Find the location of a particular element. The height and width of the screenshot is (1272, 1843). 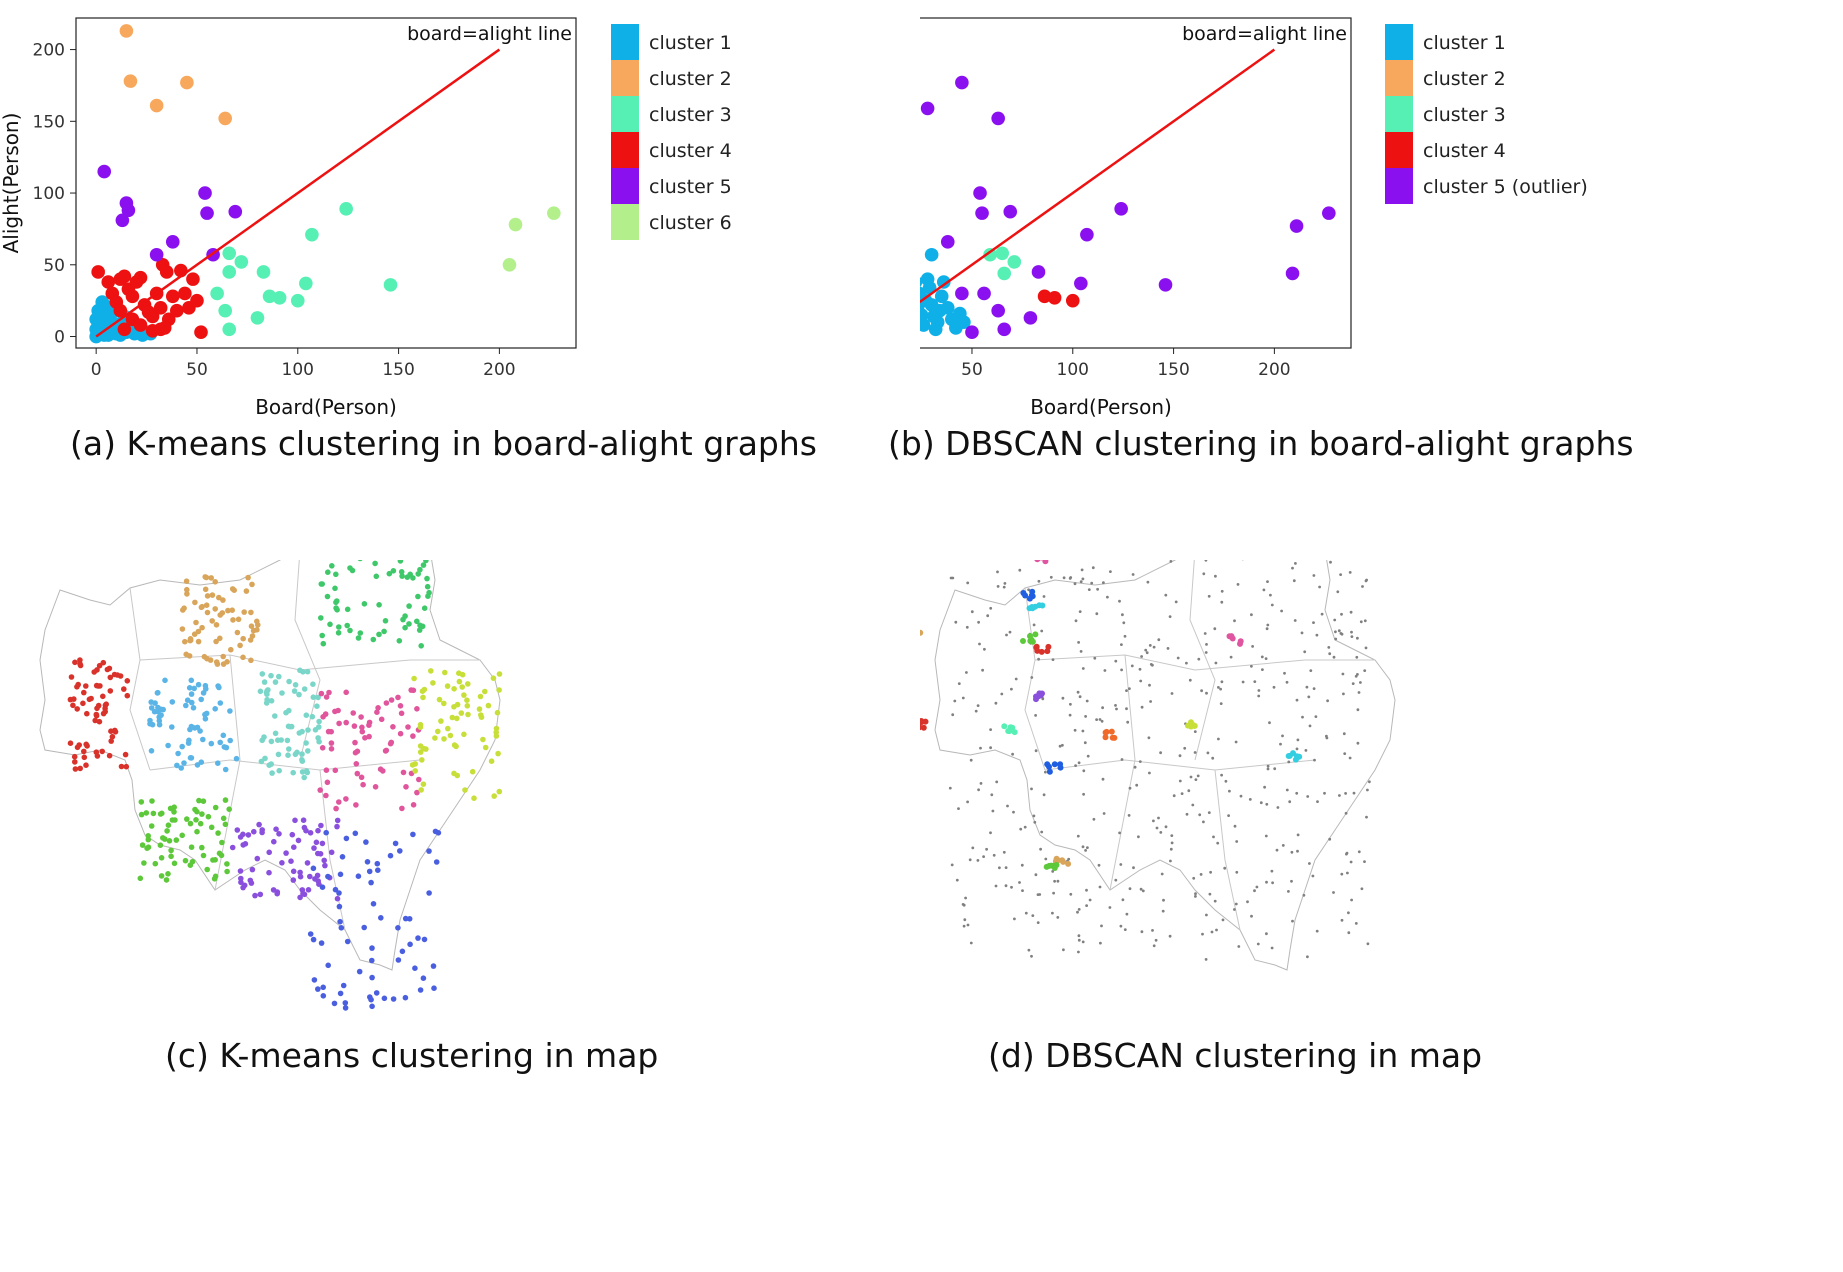

x-tick-label: 150 is located at coordinates (398, 370).